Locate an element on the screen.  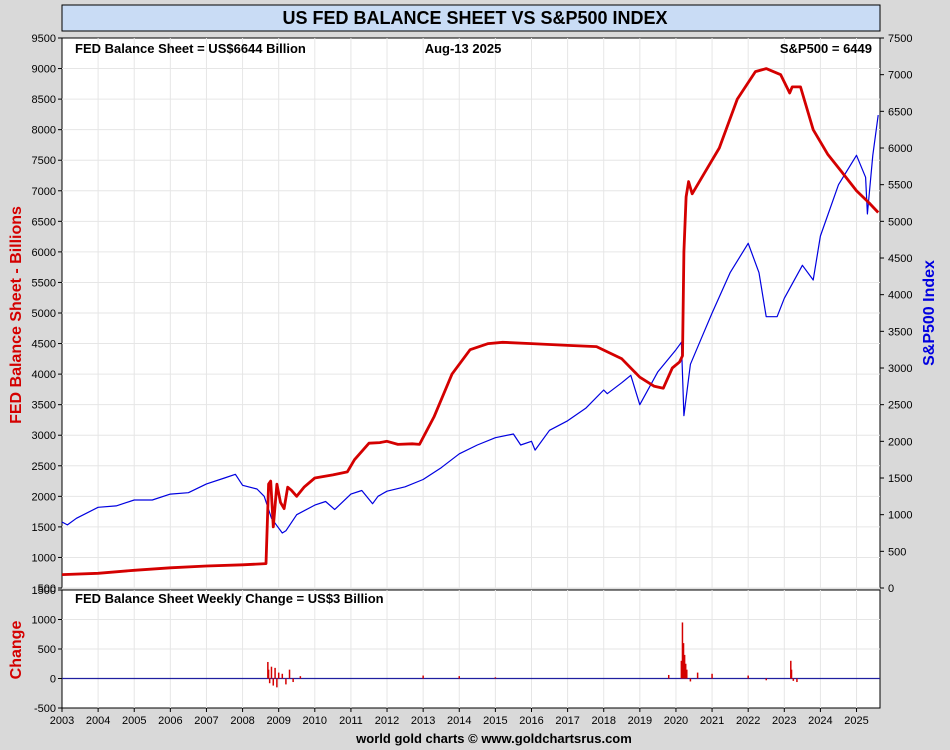
left-tick-label: 1500 is located at coordinates (44, 528).